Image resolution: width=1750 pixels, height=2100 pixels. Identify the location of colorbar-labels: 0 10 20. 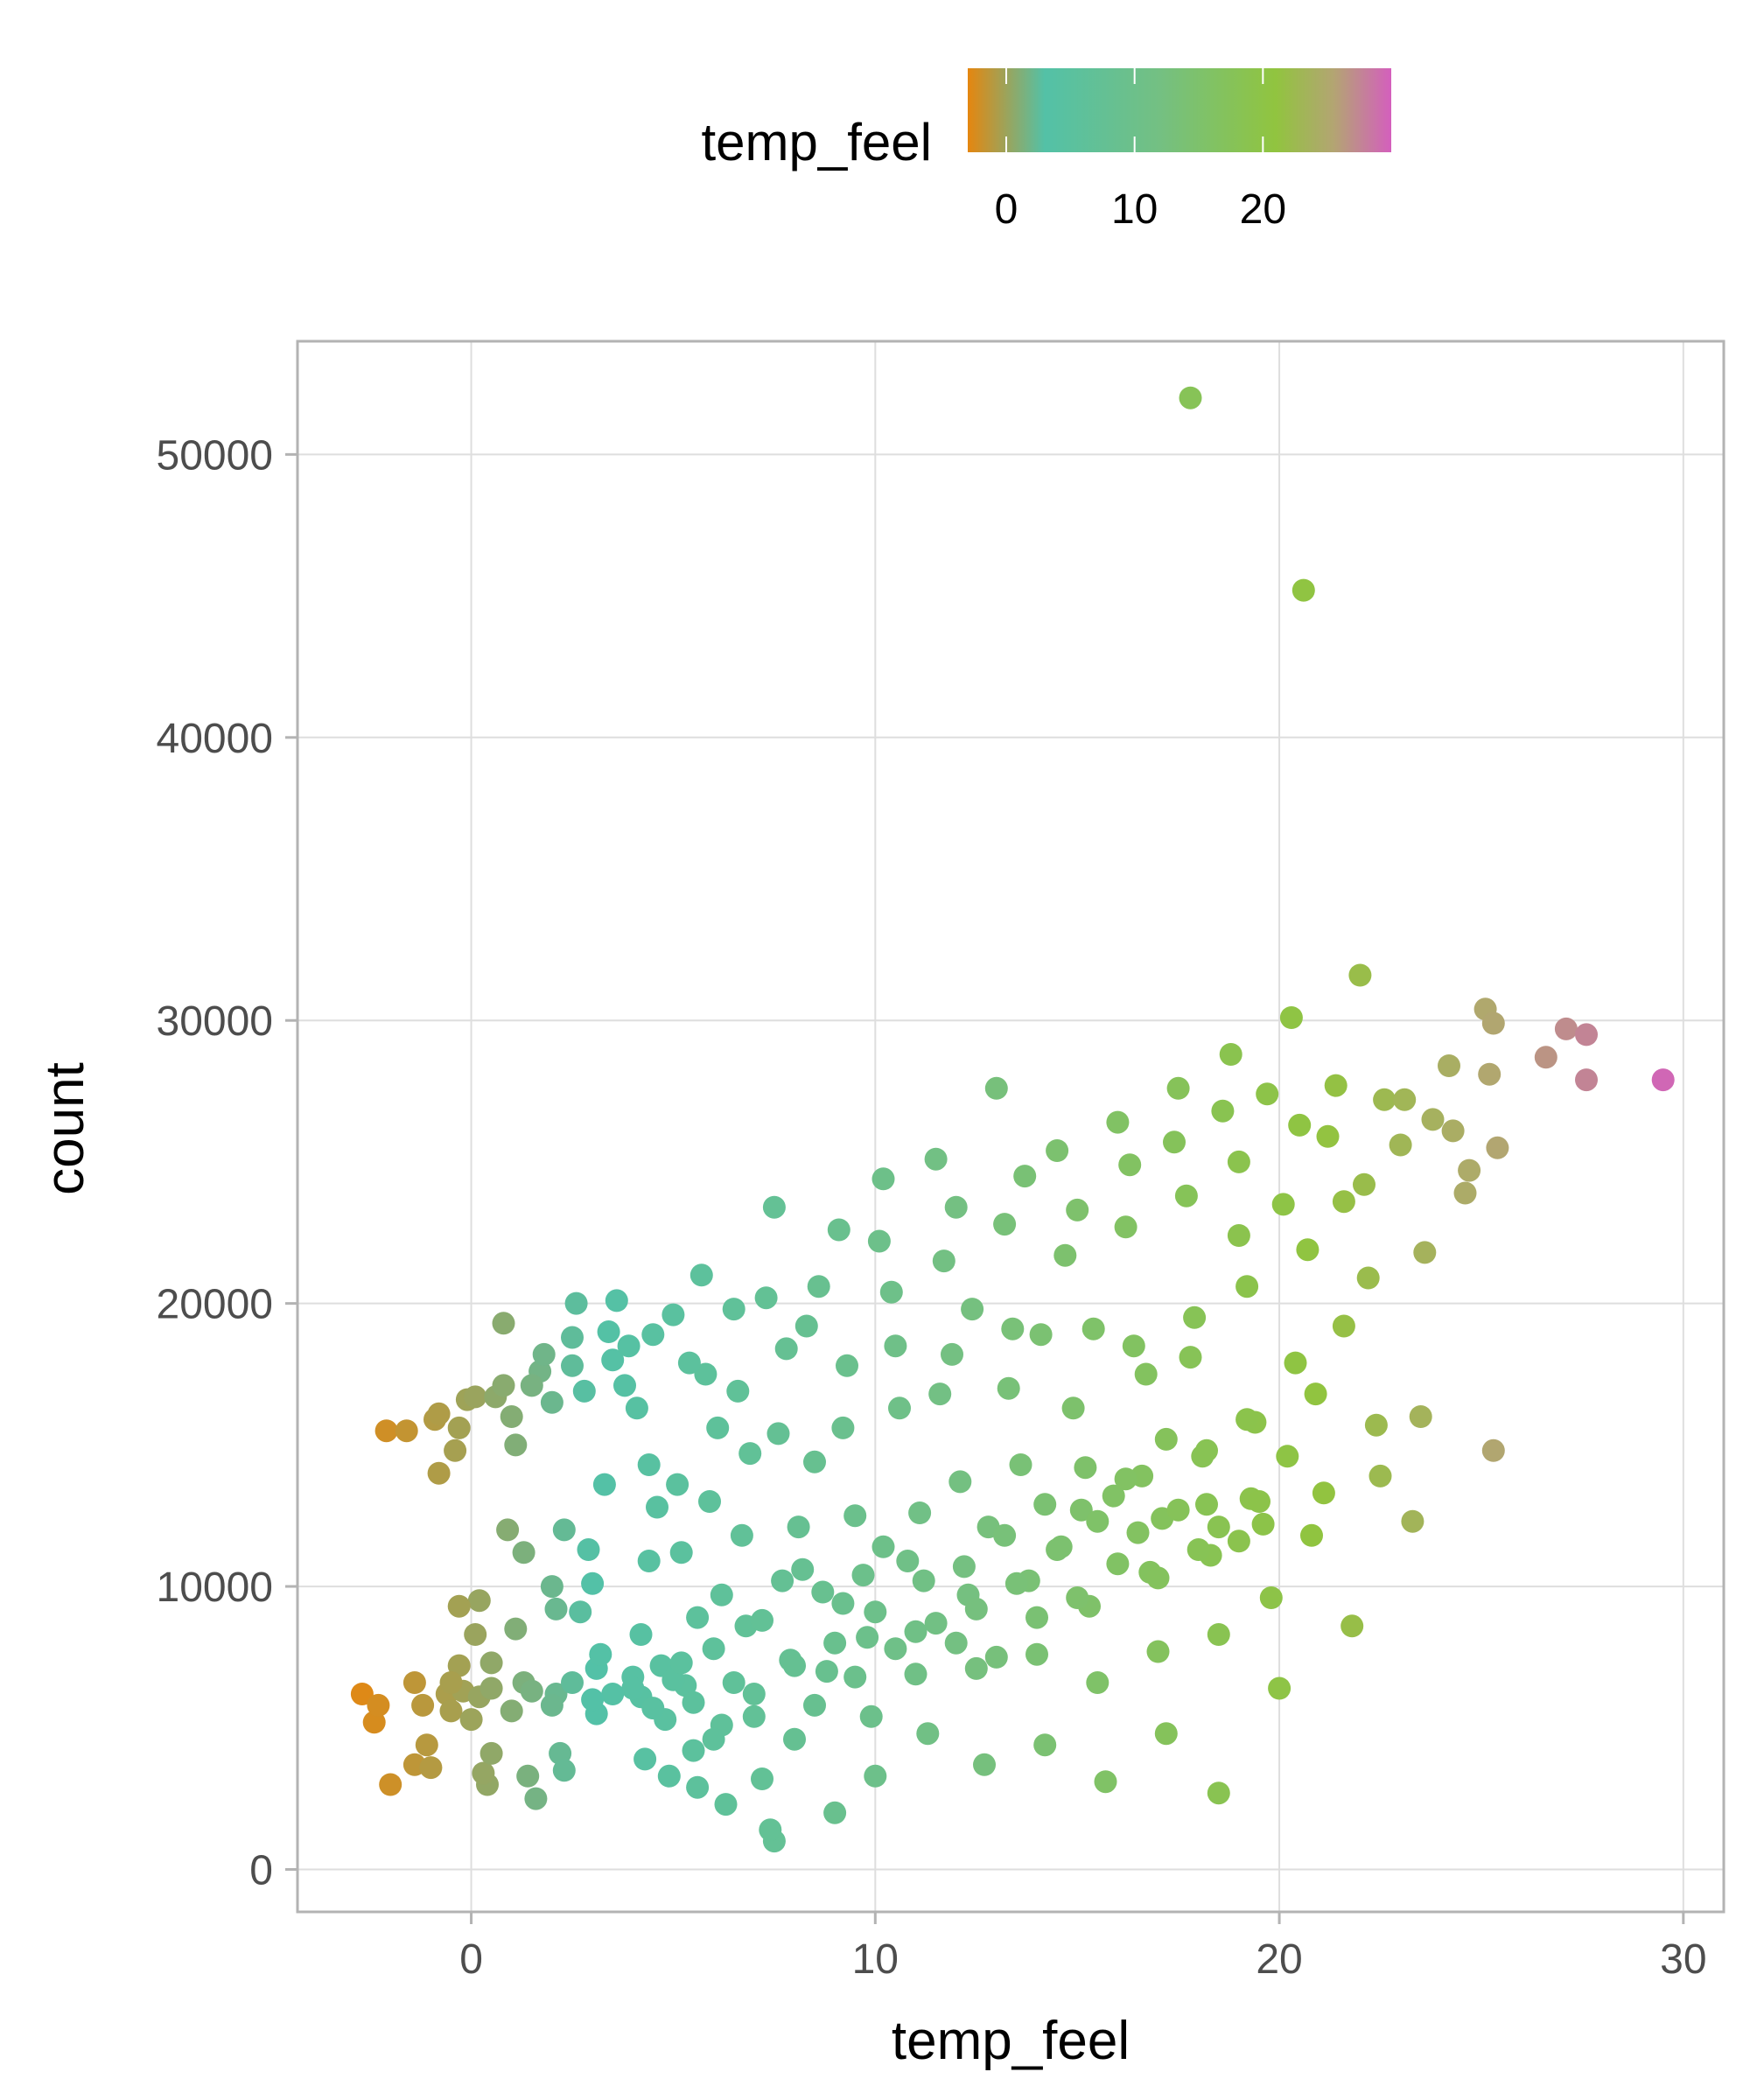
(1140, 209).